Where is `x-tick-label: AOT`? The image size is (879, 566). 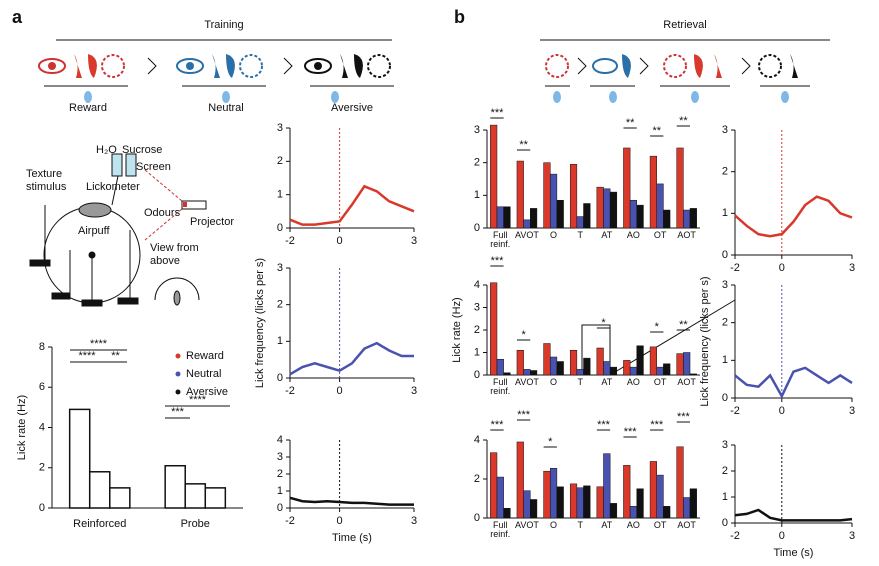
x-tick-label: AOT is located at coordinates (686, 382).